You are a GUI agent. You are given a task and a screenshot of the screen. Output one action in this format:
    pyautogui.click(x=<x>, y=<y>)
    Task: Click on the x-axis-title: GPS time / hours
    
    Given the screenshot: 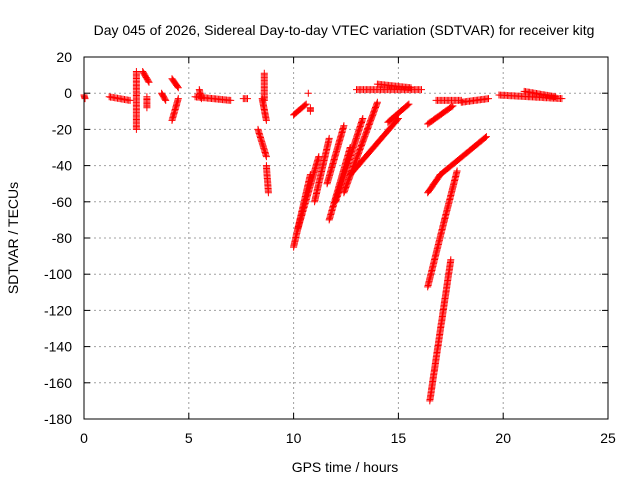 What is the action you would take?
    pyautogui.click(x=345, y=467)
    